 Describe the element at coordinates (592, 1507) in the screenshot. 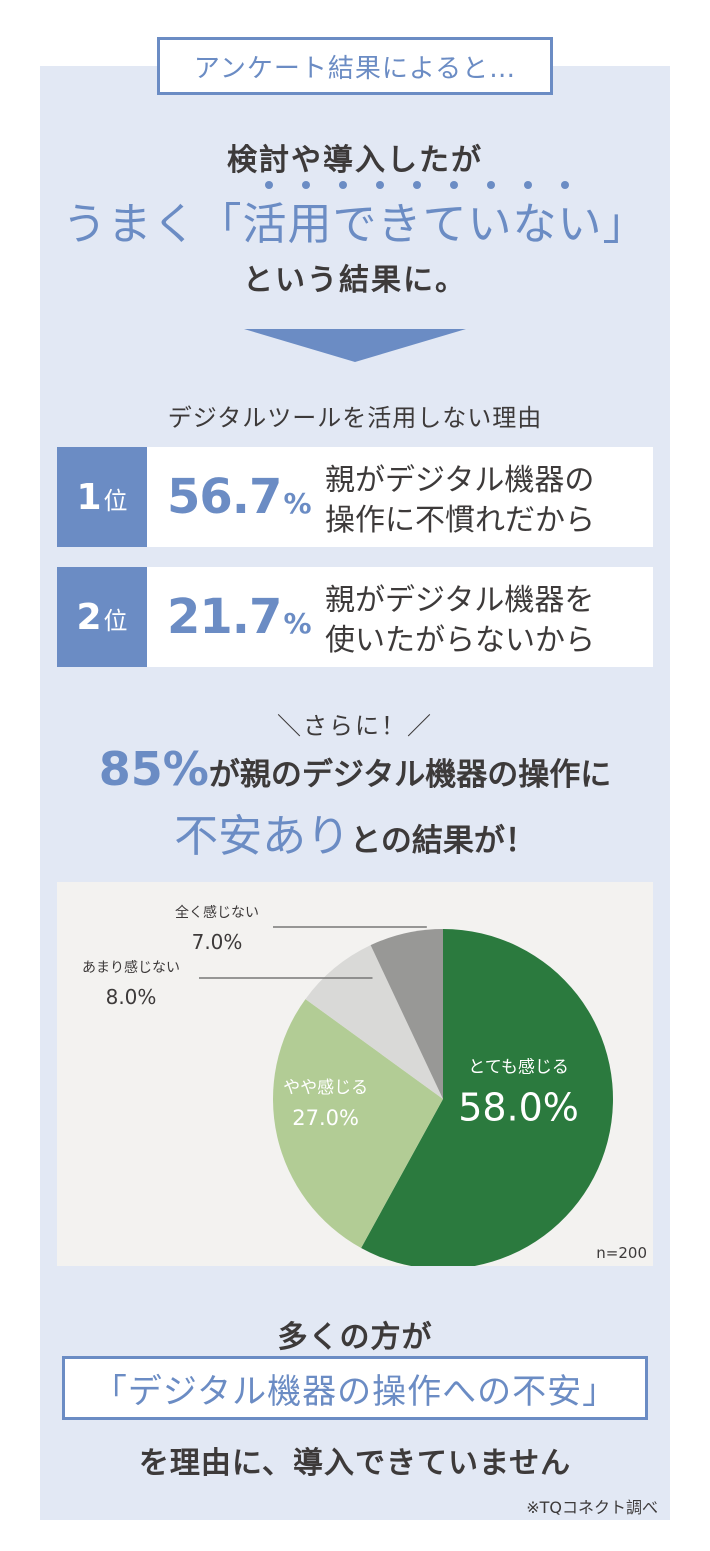

I see `source-note: ※TQコネクト調べ` at that location.